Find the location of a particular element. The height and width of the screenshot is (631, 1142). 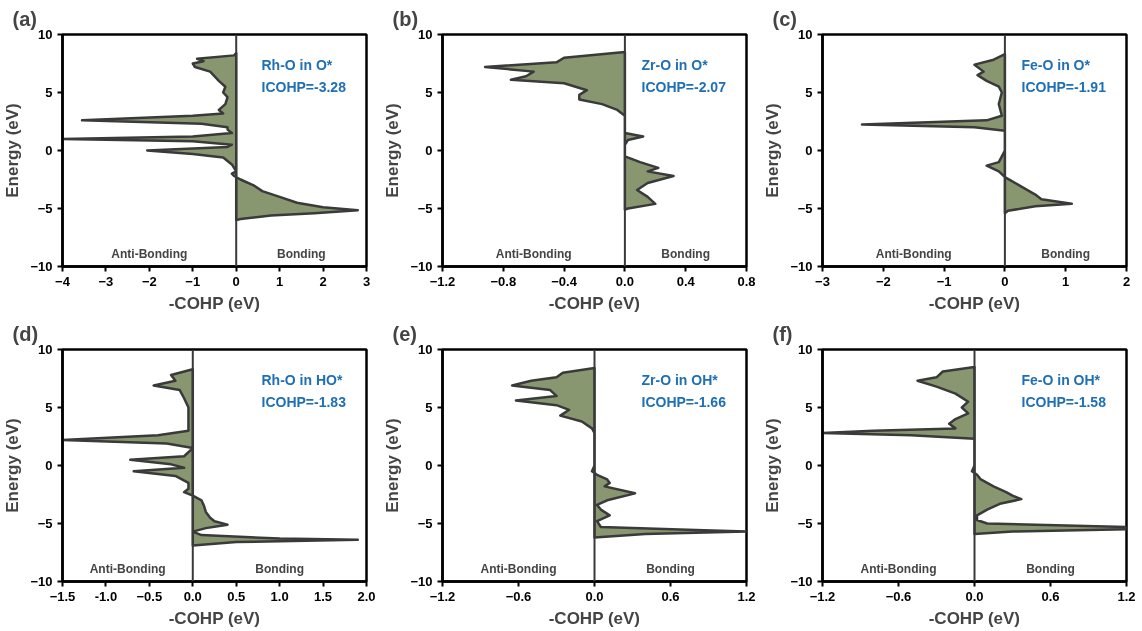

annotation: ICOHP=-1.91 is located at coordinates (1064, 86).